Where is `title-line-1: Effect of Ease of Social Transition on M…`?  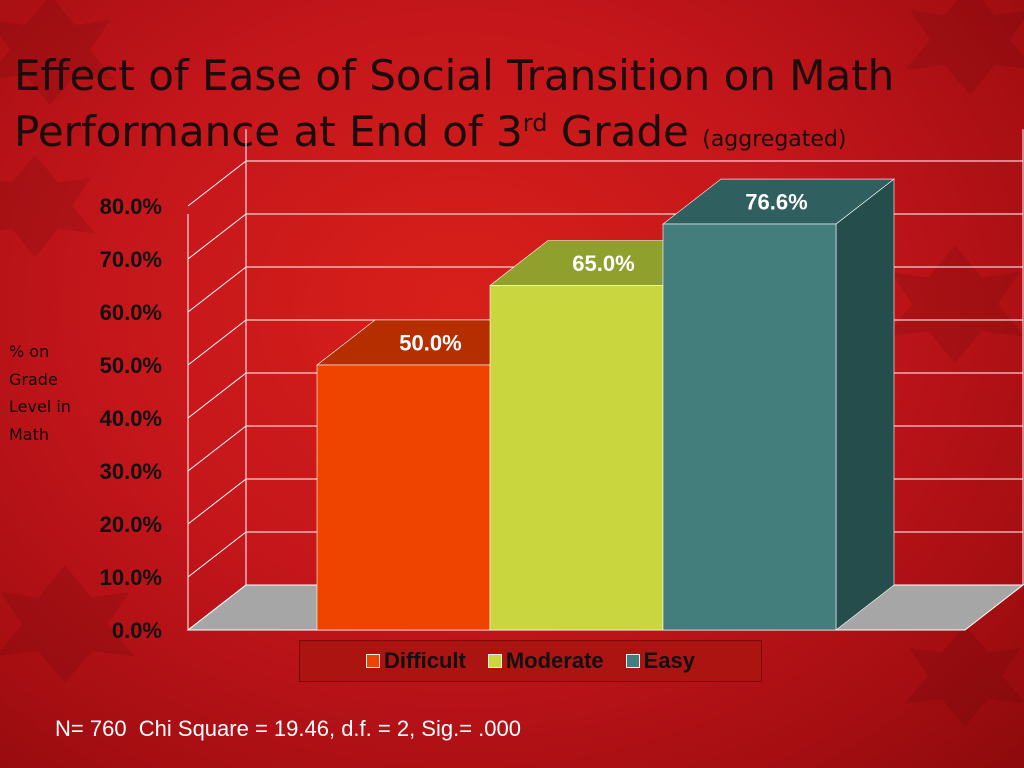 title-line-1: Effect of Ease of Social Transition on M… is located at coordinates (454, 75).